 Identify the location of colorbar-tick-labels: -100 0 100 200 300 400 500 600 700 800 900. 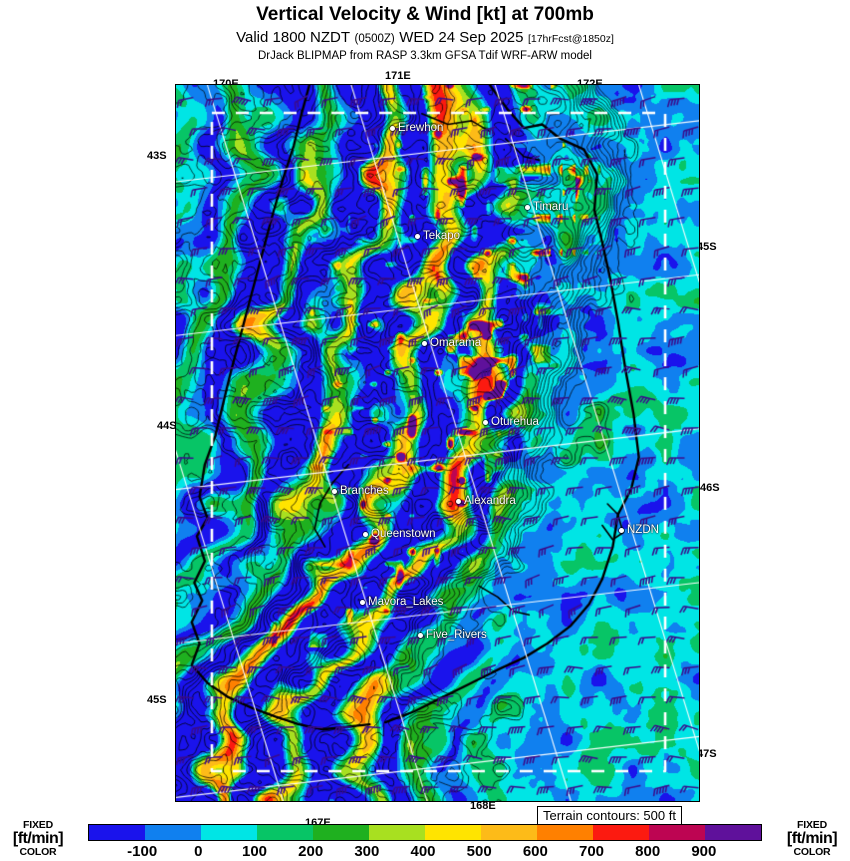
(425, 852).